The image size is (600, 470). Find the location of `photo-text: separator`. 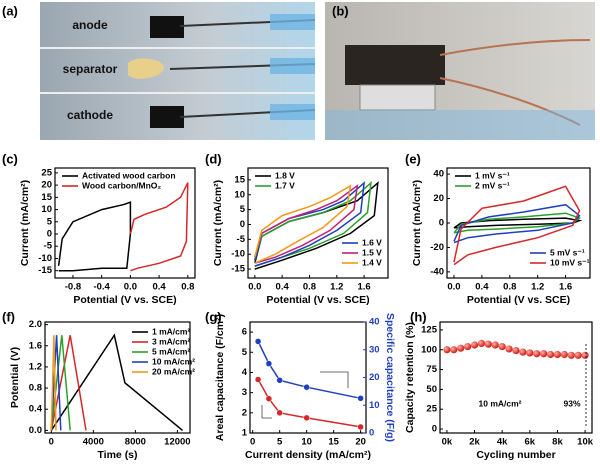

photo-text: separator is located at coordinates (90, 69).